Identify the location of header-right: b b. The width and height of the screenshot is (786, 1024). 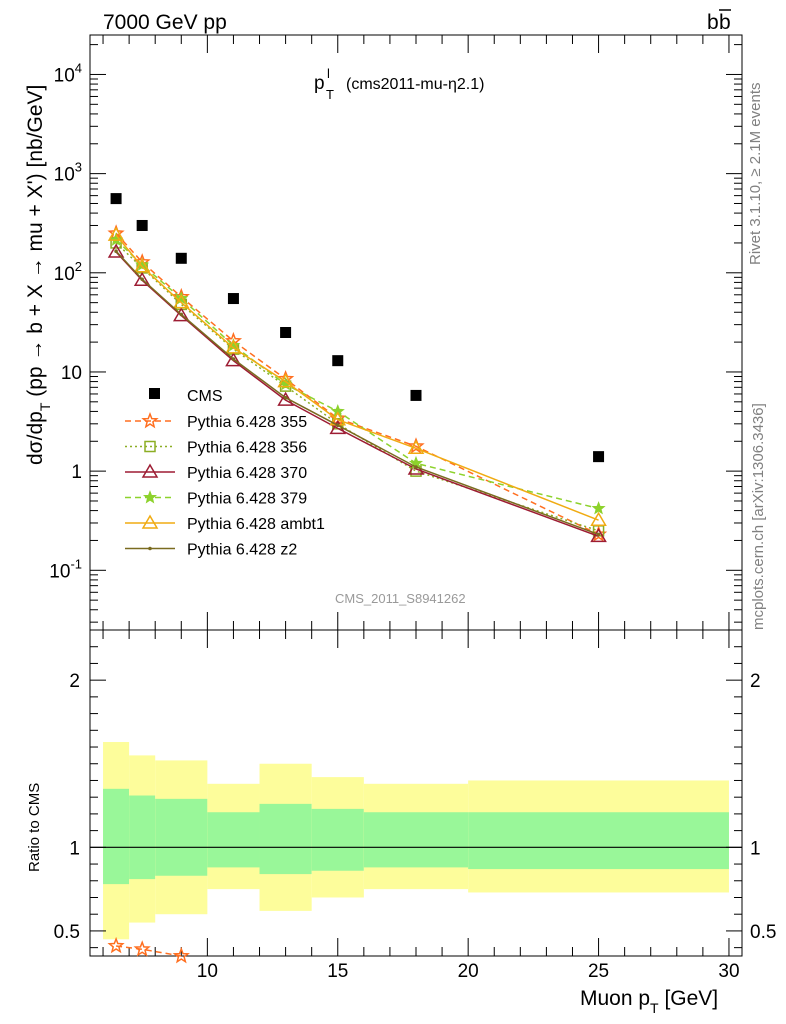
(719, 21).